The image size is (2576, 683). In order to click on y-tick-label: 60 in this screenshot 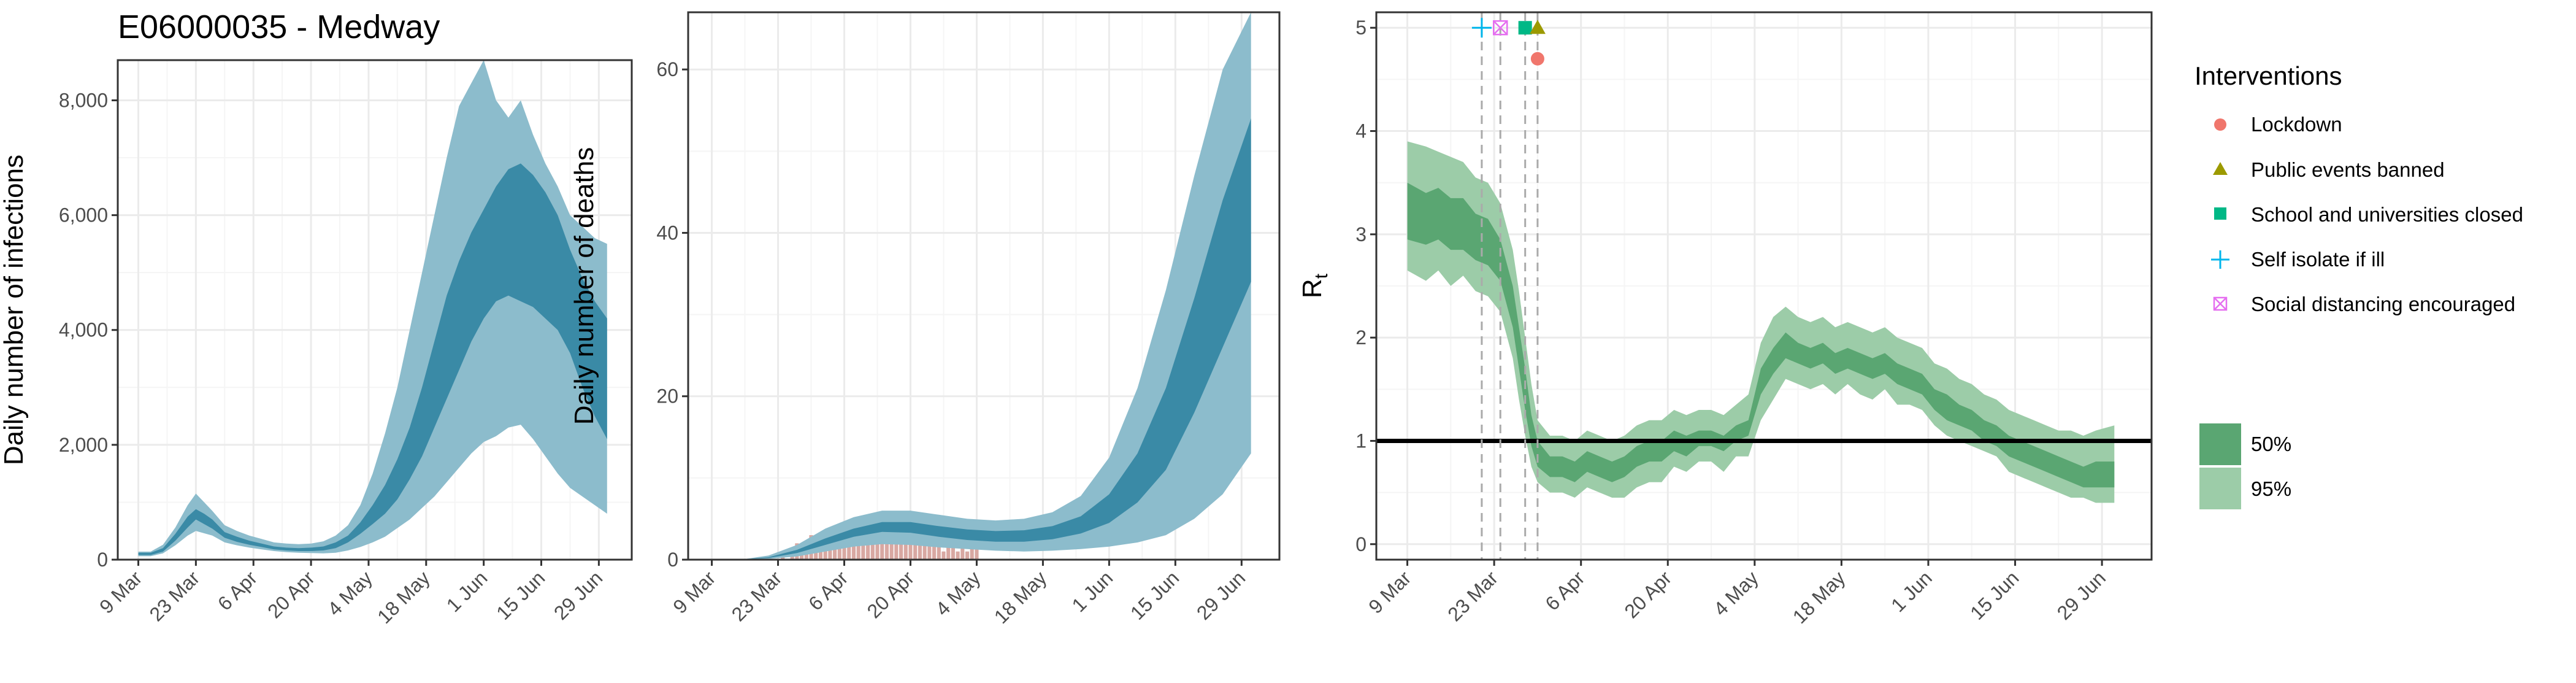, I will do `click(667, 69)`.